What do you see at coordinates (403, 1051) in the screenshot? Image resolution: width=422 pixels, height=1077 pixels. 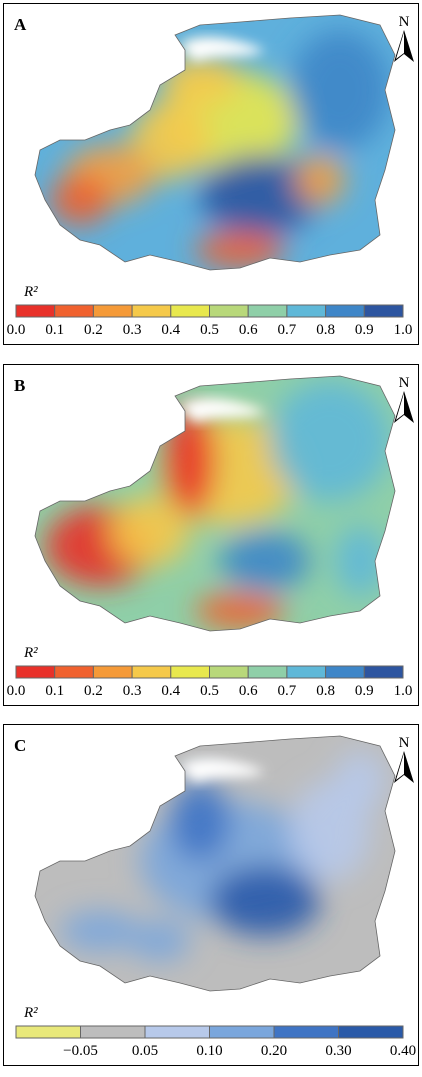 I see `legend-tick-label: 0.40` at bounding box center [403, 1051].